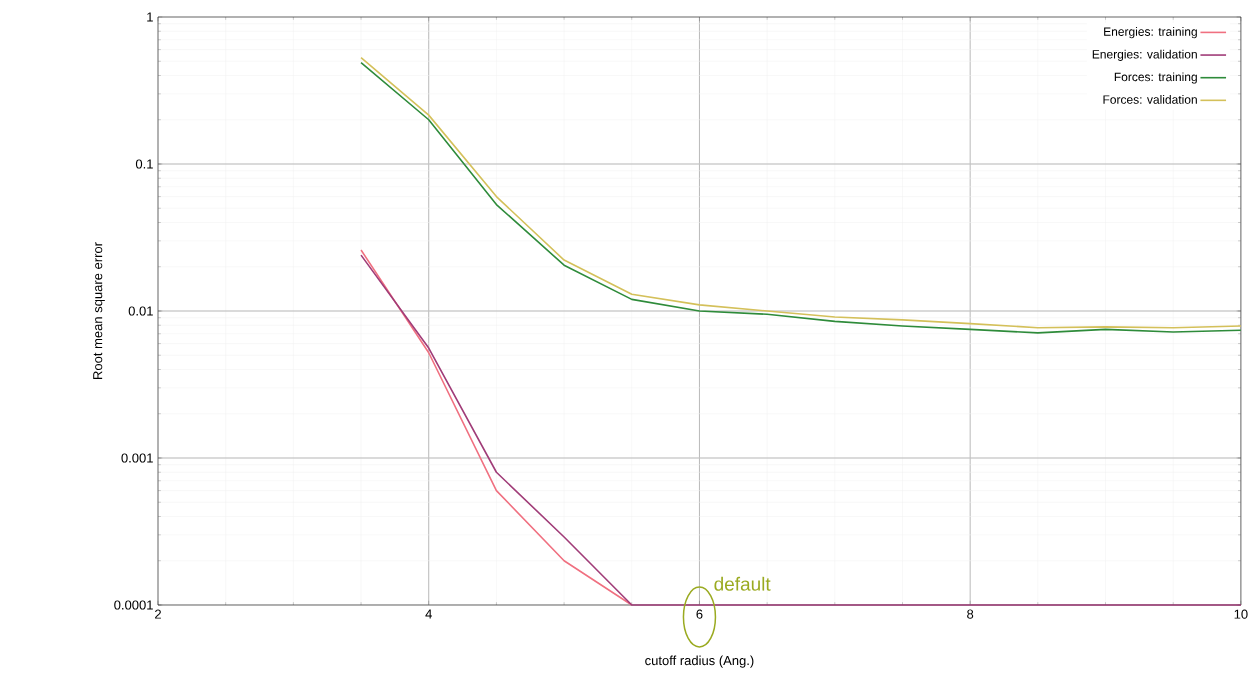 The height and width of the screenshot is (693, 1259). Describe the element at coordinates (742, 583) in the screenshot. I see `annotation: default` at that location.